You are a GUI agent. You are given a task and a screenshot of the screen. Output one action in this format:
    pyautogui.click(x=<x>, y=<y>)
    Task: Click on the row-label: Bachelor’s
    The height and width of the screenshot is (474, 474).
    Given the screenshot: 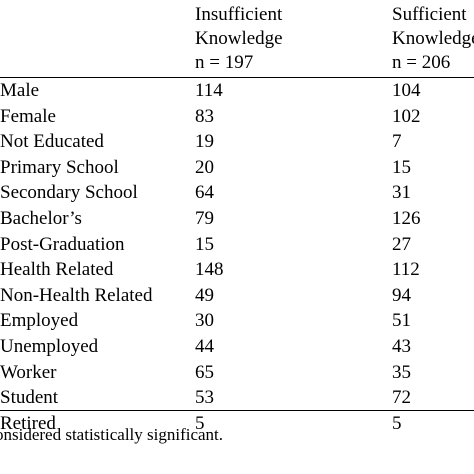 What is the action you would take?
    pyautogui.click(x=41, y=218)
    